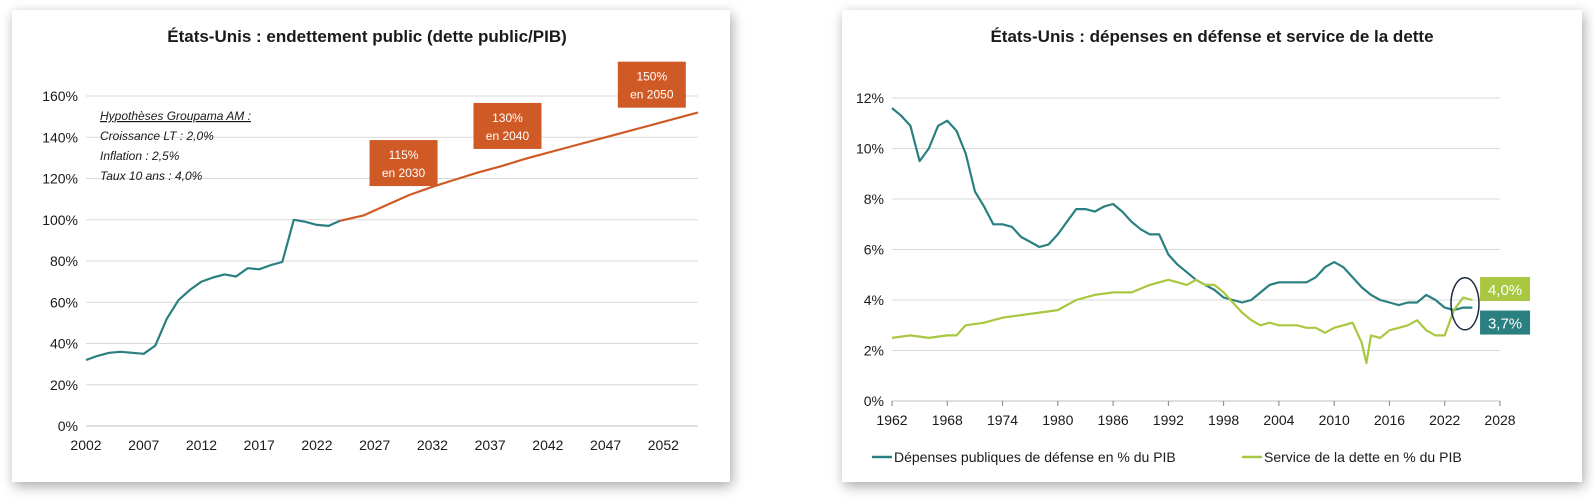 The width and height of the screenshot is (1594, 499). I want to click on x-tick-label: 1998, so click(1223, 420).